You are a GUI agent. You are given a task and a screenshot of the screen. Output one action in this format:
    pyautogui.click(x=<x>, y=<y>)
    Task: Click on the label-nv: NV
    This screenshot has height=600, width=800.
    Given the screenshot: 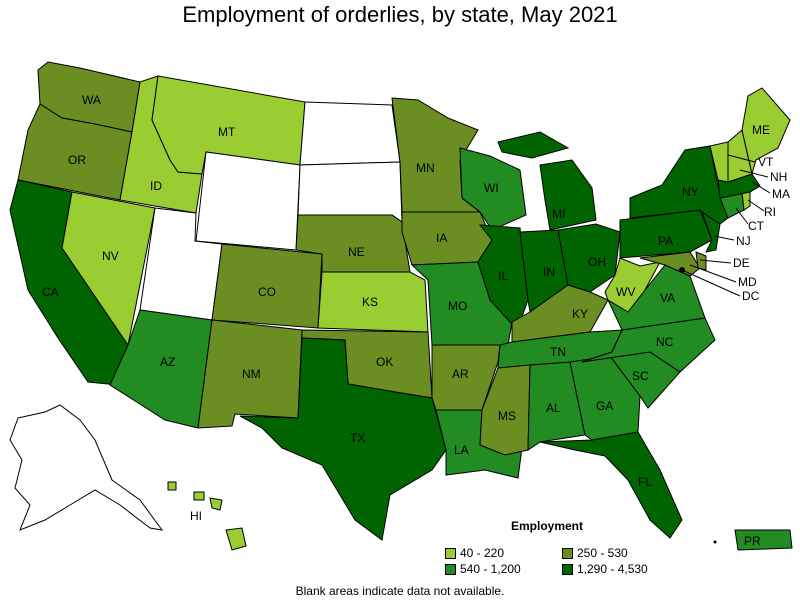 What is the action you would take?
    pyautogui.click(x=110, y=256)
    